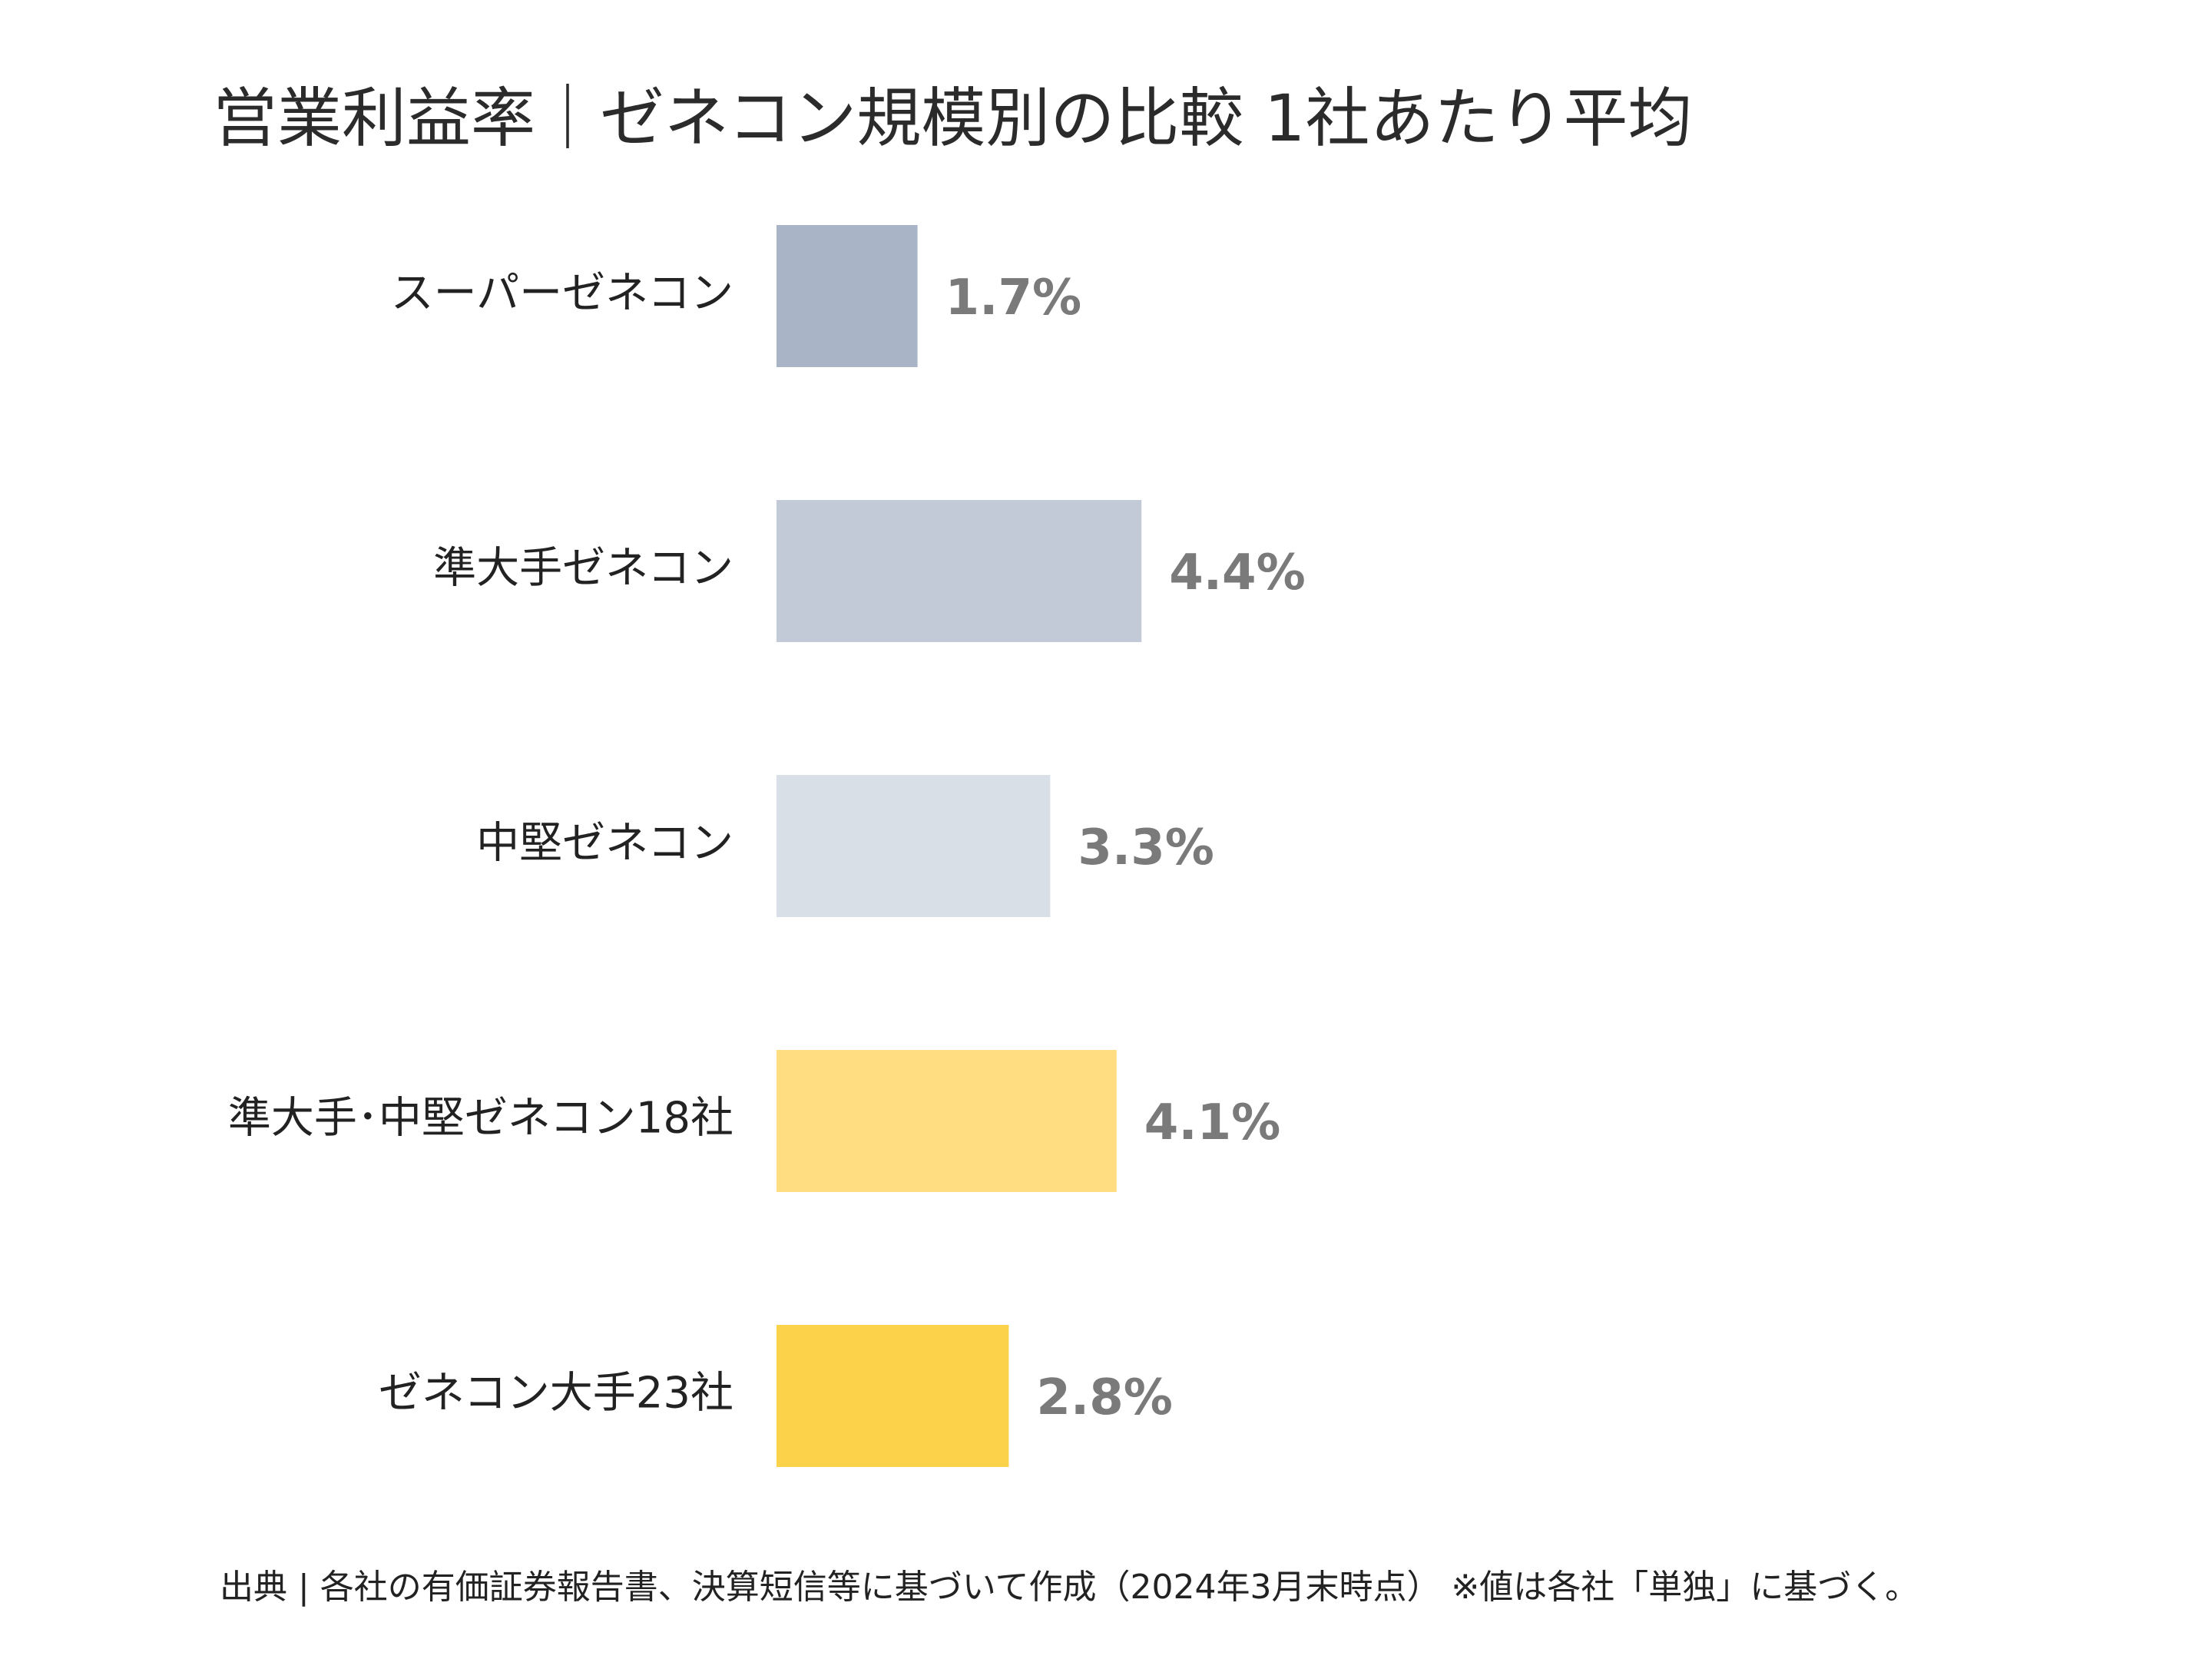 This screenshot has width=2212, height=1659. Describe the element at coordinates (481, 1119) in the screenshot. I see `category-label-3: 準大手･中堅ゼネコン18社` at that location.